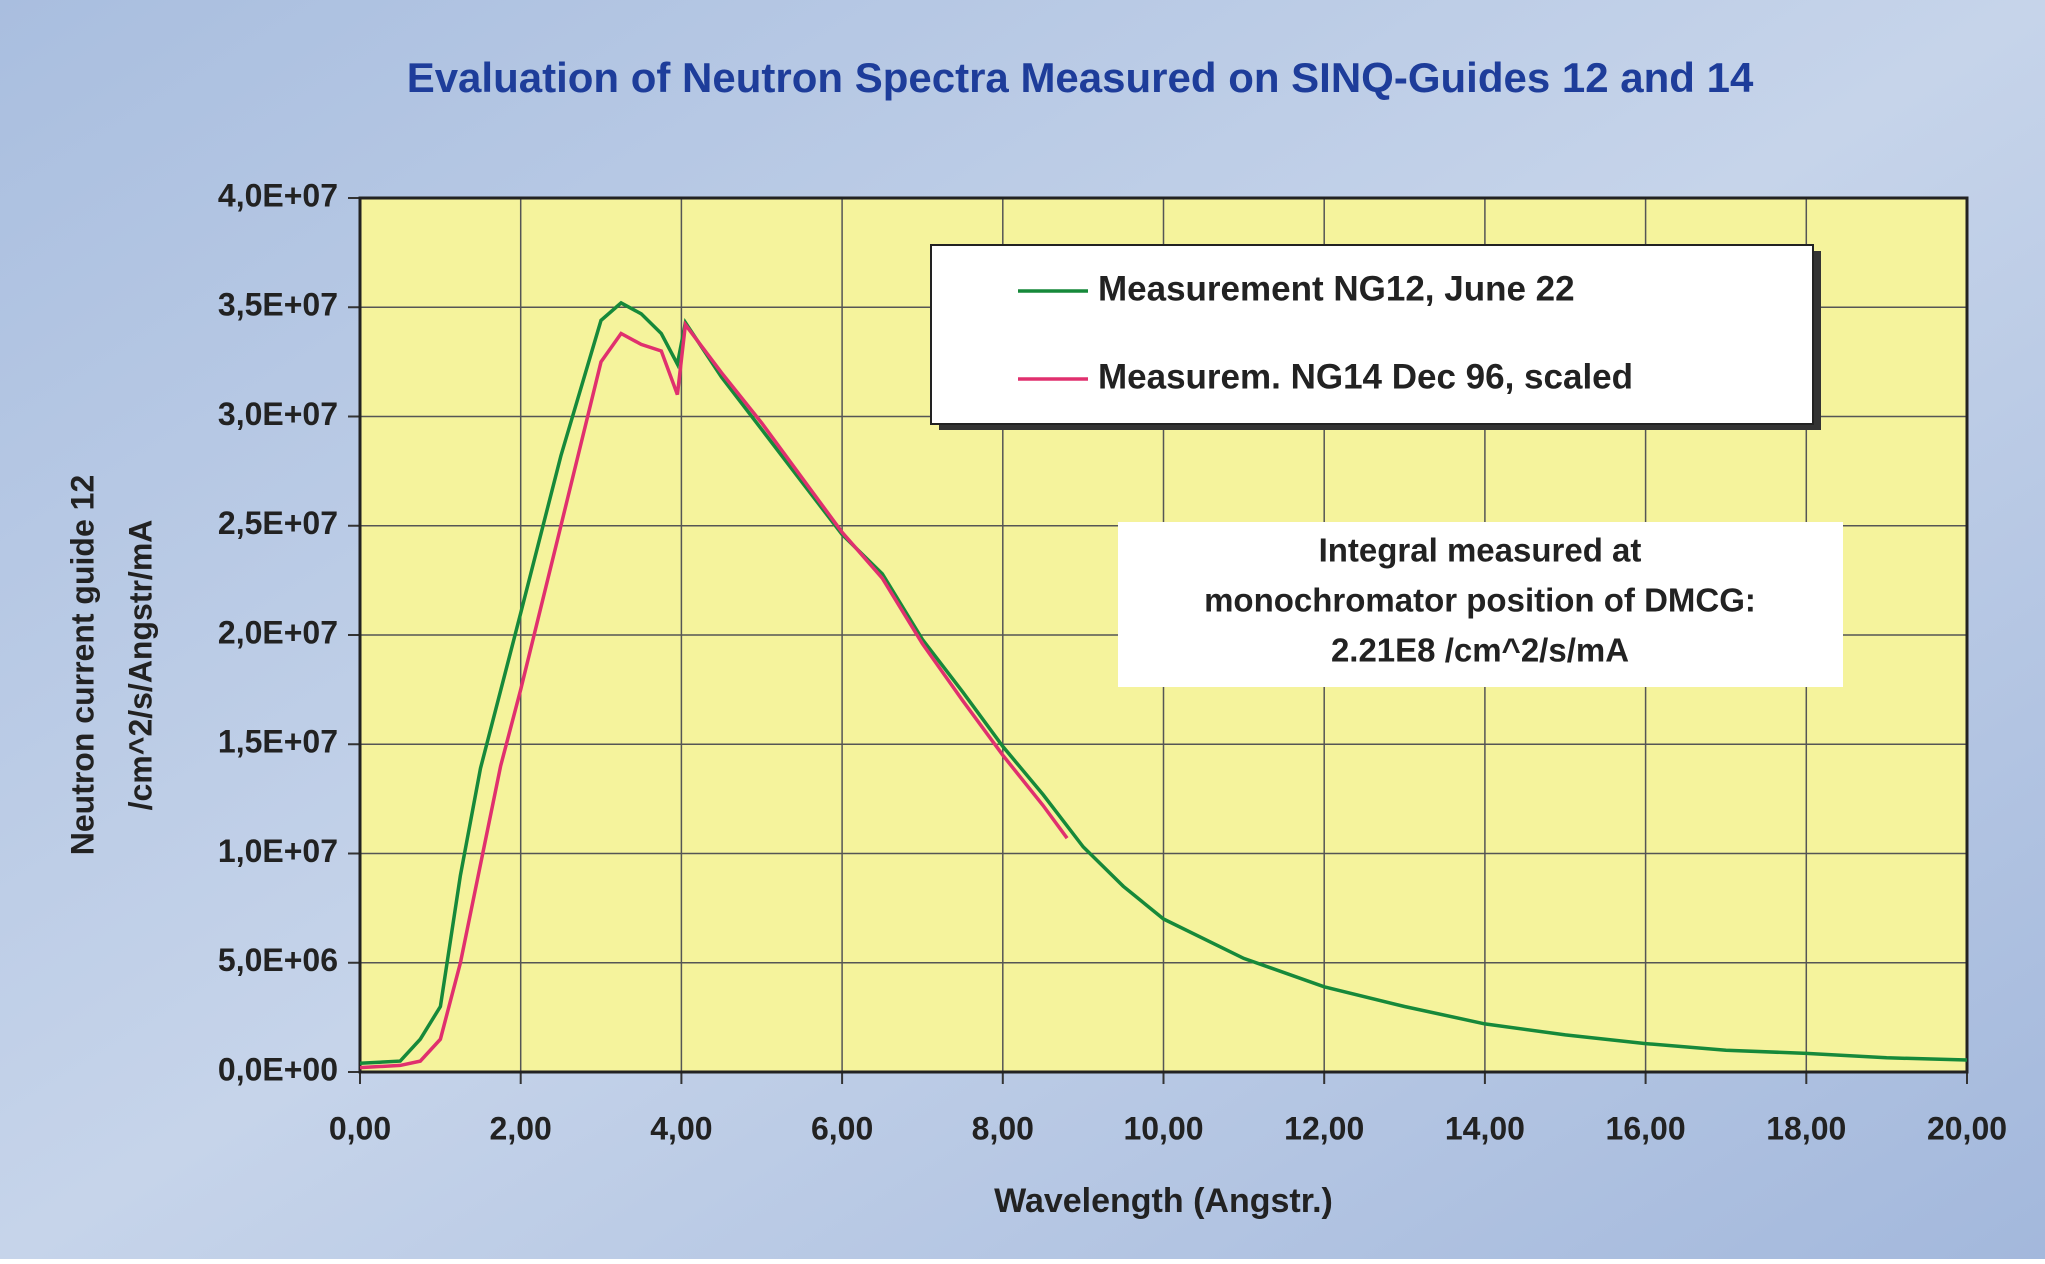  I want to click on annotation: monochromator position of DMCG:, so click(1480, 600).